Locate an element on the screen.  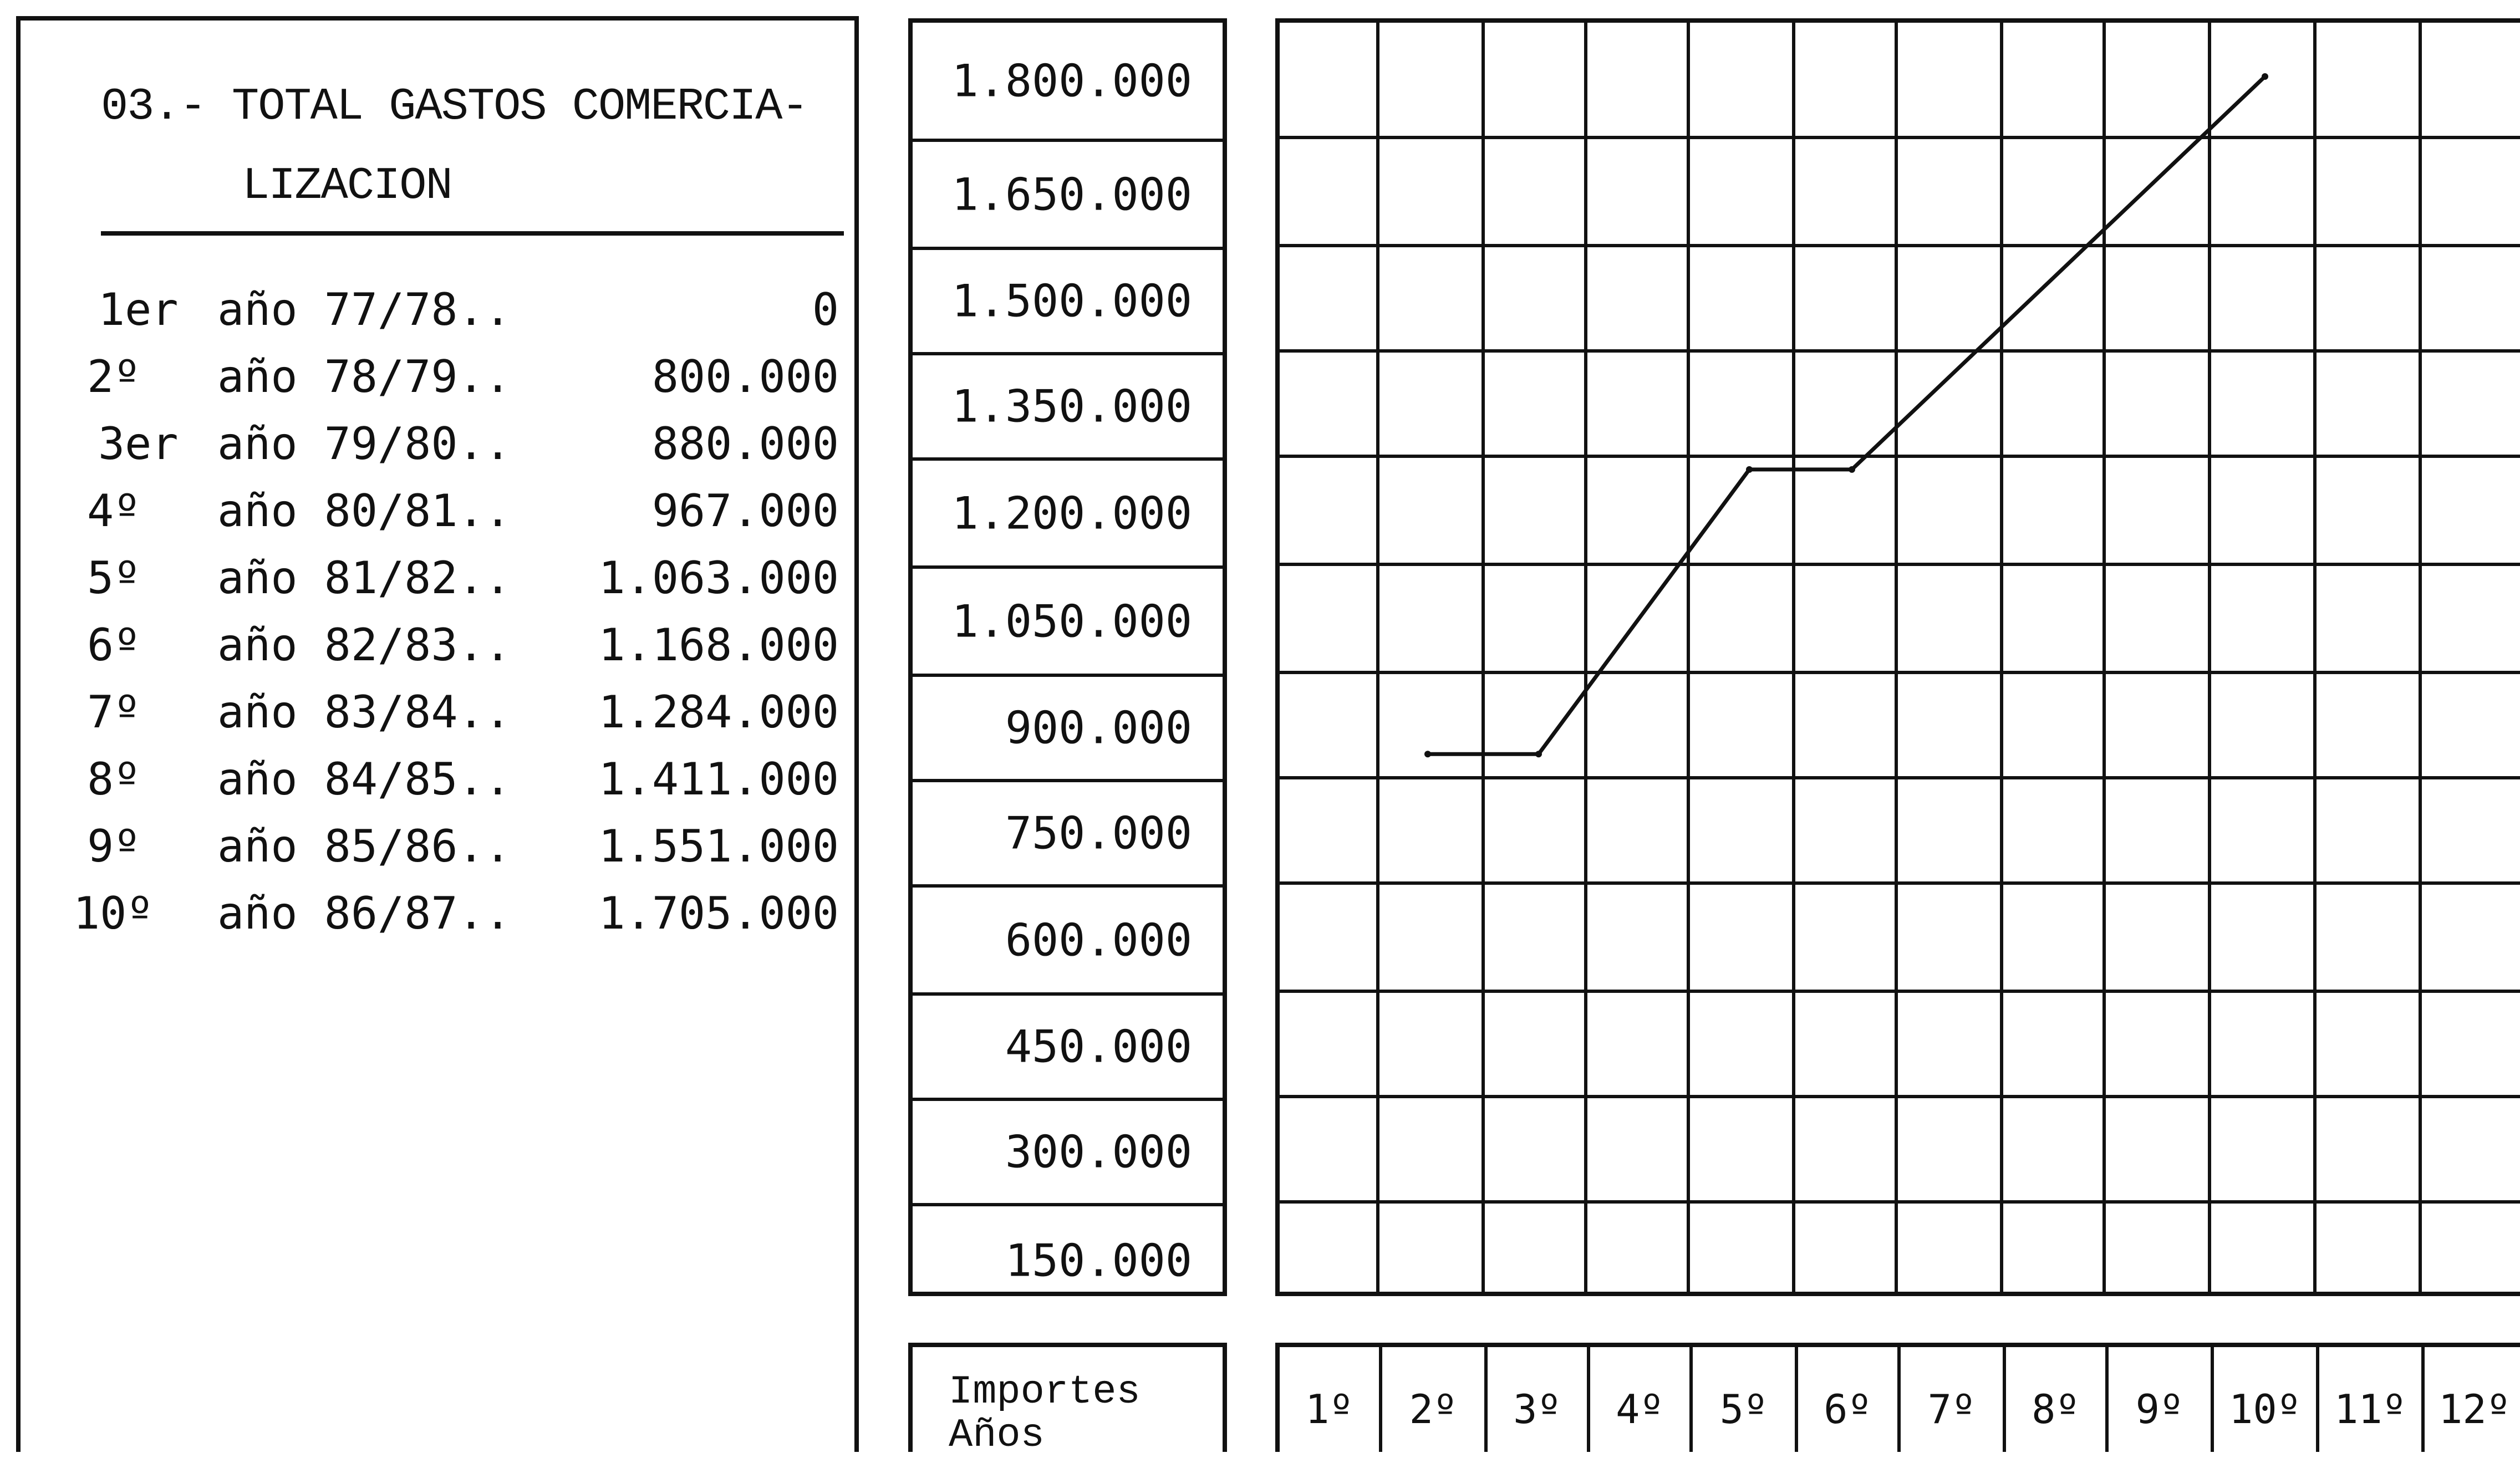
x-tick-cell: 9º is located at coordinates (2162, 1399).